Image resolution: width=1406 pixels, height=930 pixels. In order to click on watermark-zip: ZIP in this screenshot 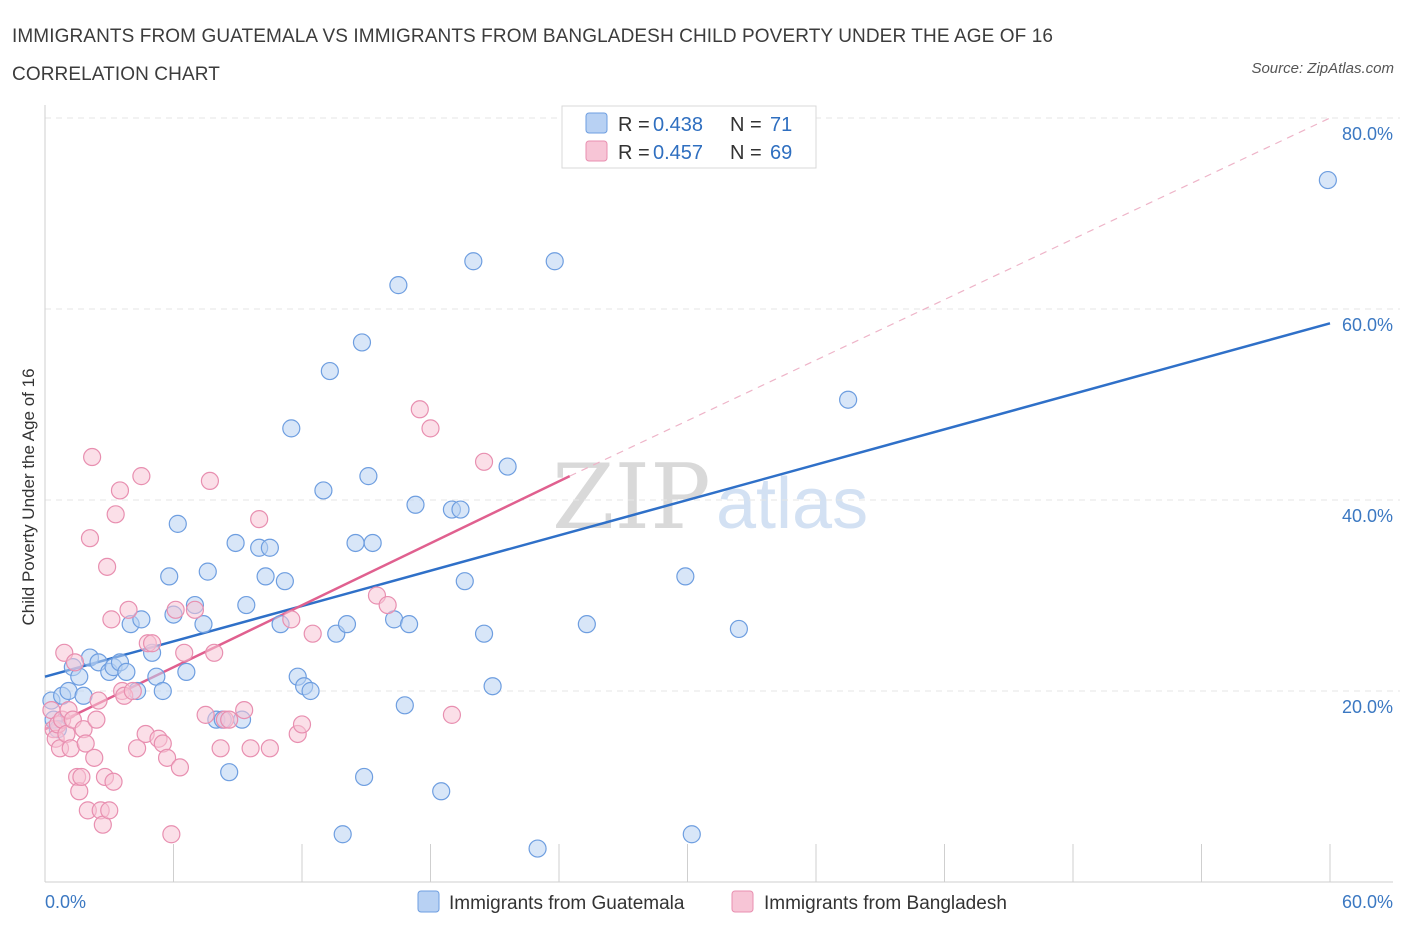, I will do `click(631, 497)`.